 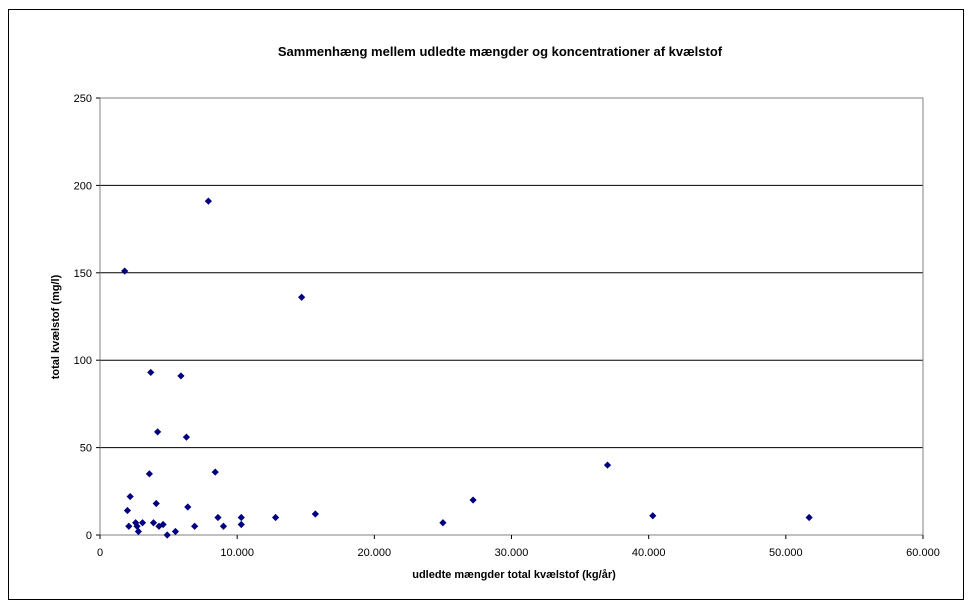 What do you see at coordinates (375, 553) in the screenshot?
I see `x-tick-label: 20.000` at bounding box center [375, 553].